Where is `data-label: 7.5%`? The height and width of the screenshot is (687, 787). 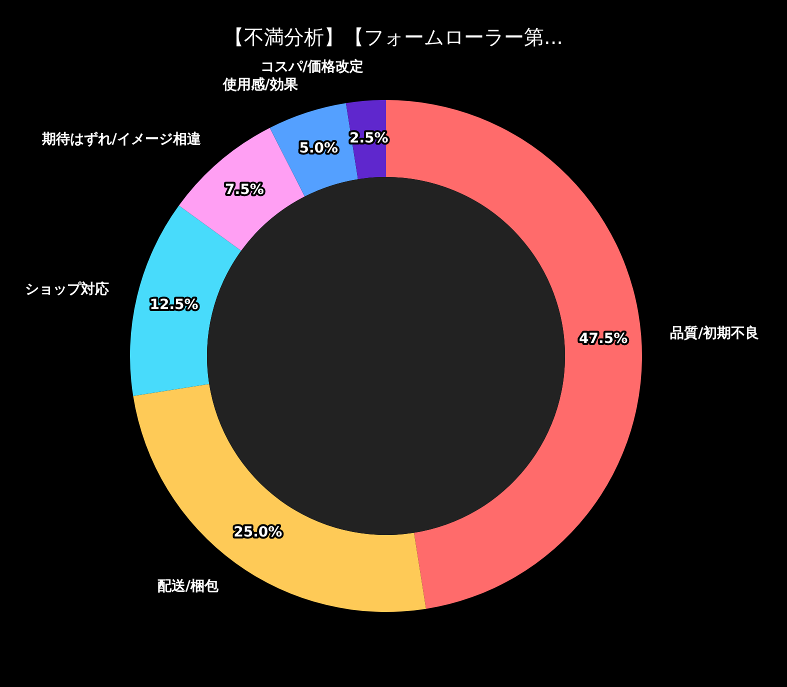
data-label: 7.5% is located at coordinates (244, 190).